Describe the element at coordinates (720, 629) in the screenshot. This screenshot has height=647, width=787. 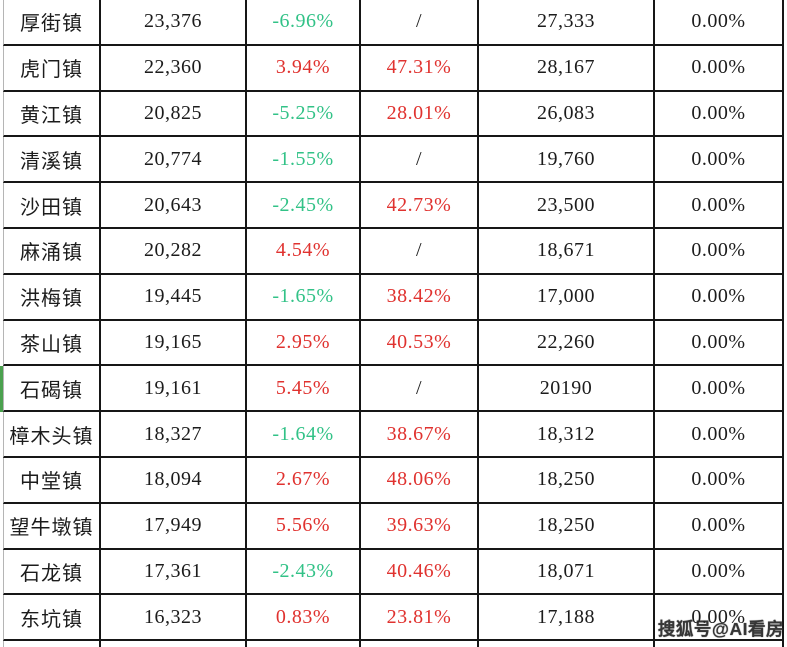
I see `watermark-text: 搜狐号@AI看房` at that location.